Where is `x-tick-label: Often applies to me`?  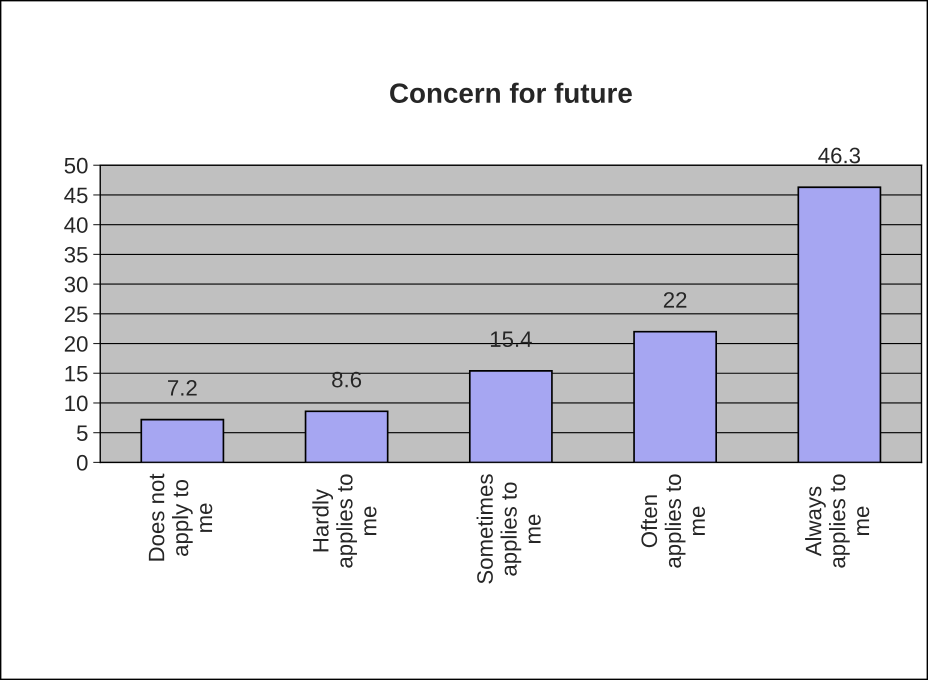 x-tick-label: Often applies to me is located at coordinates (673, 521).